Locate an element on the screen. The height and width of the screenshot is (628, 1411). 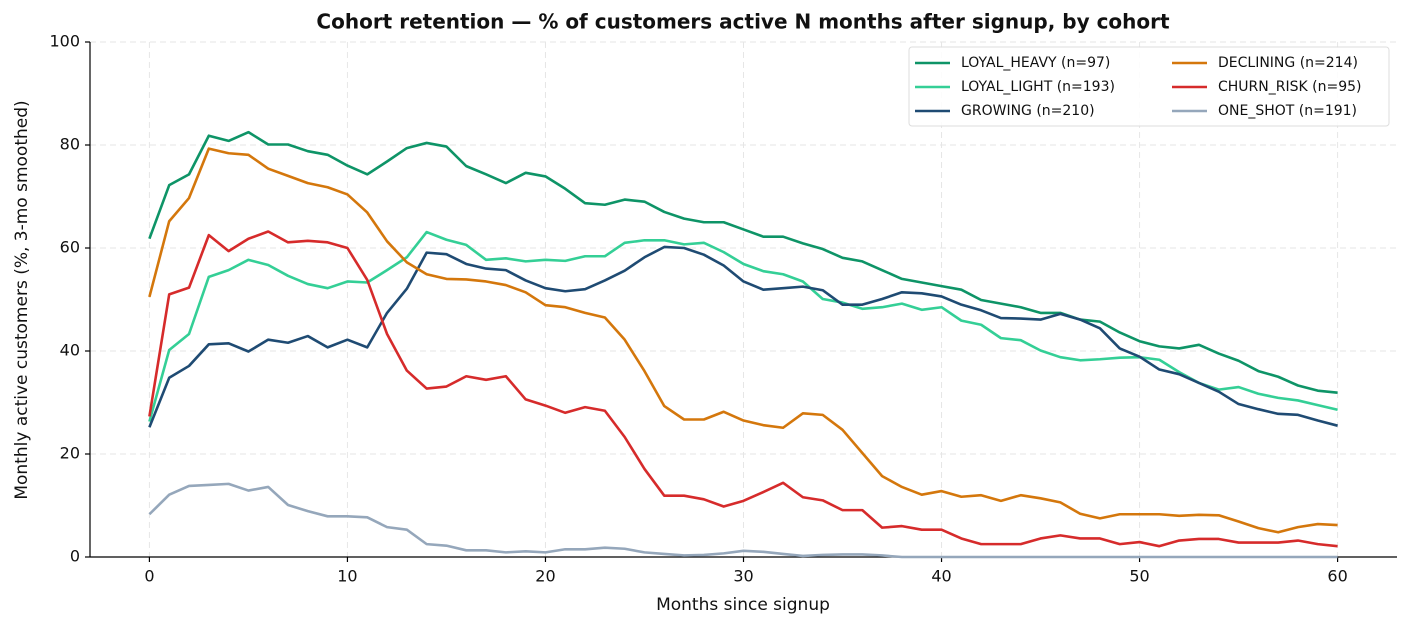
x-tick-label: 40 is located at coordinates (941, 576).